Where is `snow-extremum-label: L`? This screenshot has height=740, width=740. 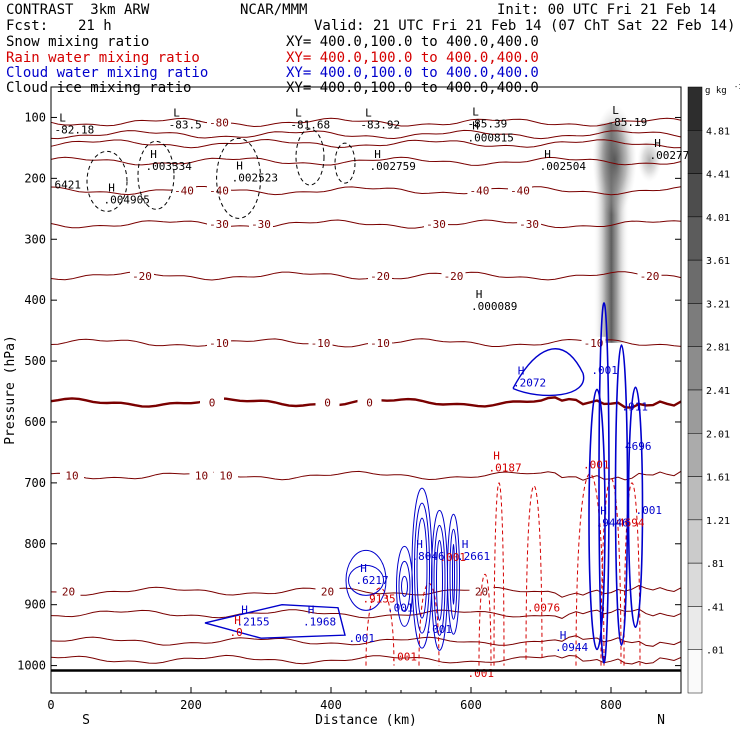
snow-extremum-label: L is located at coordinates (615, 110).